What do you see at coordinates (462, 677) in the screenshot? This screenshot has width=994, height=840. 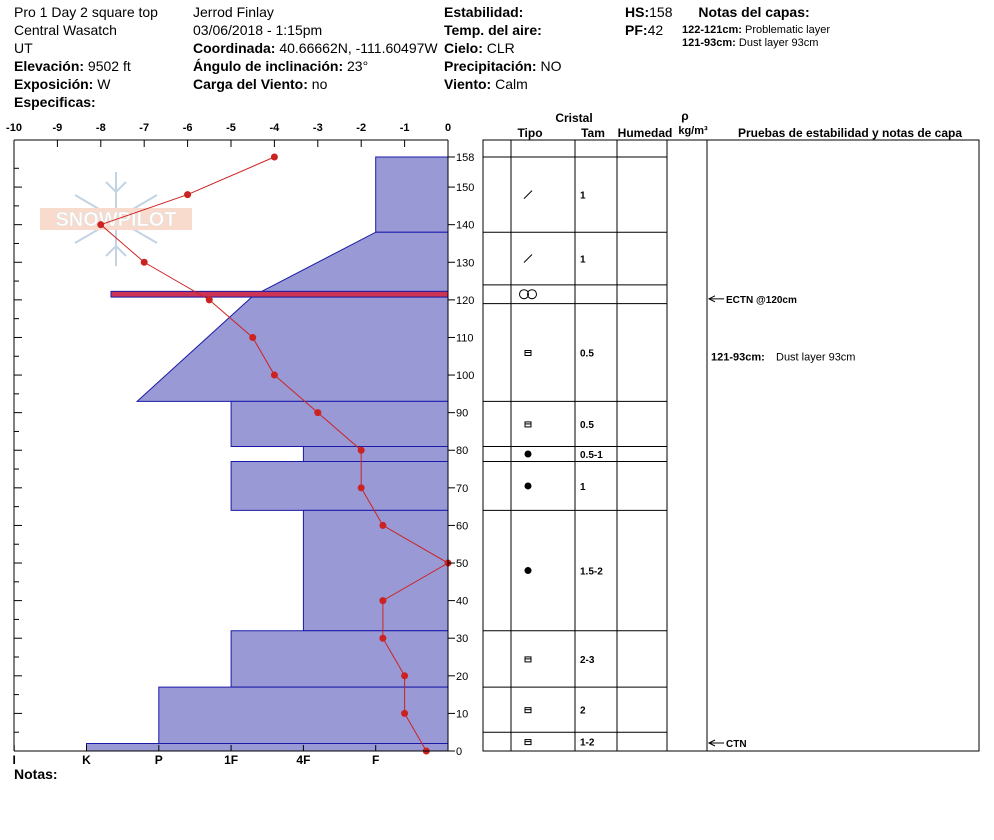 I see `height-tick-label: 20` at bounding box center [462, 677].